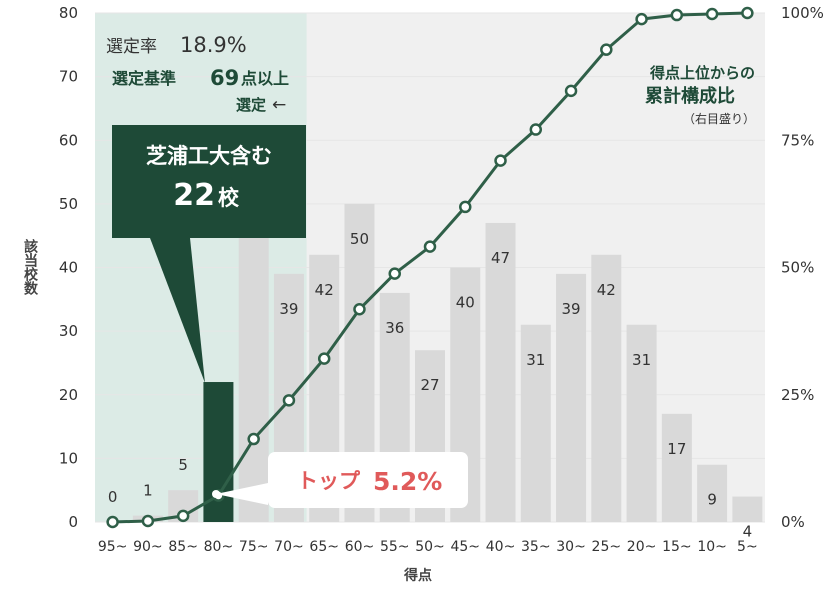 Image resolution: width=840 pixels, height=596 pixels. Describe the element at coordinates (68, 13) in the screenshot. I see `y-tick-label: 80` at that location.